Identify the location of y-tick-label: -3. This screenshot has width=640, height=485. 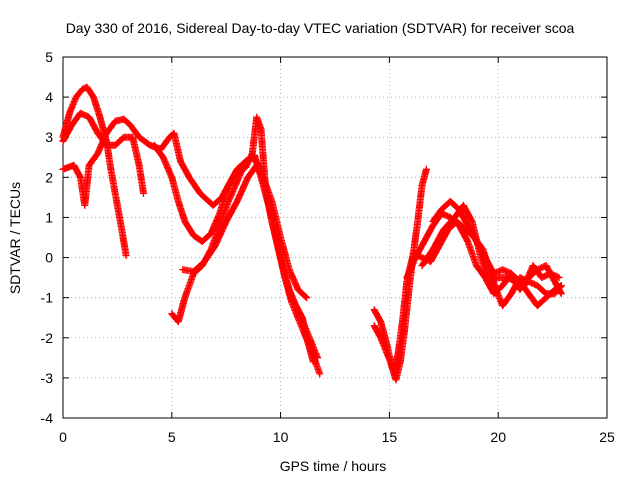
(47, 378).